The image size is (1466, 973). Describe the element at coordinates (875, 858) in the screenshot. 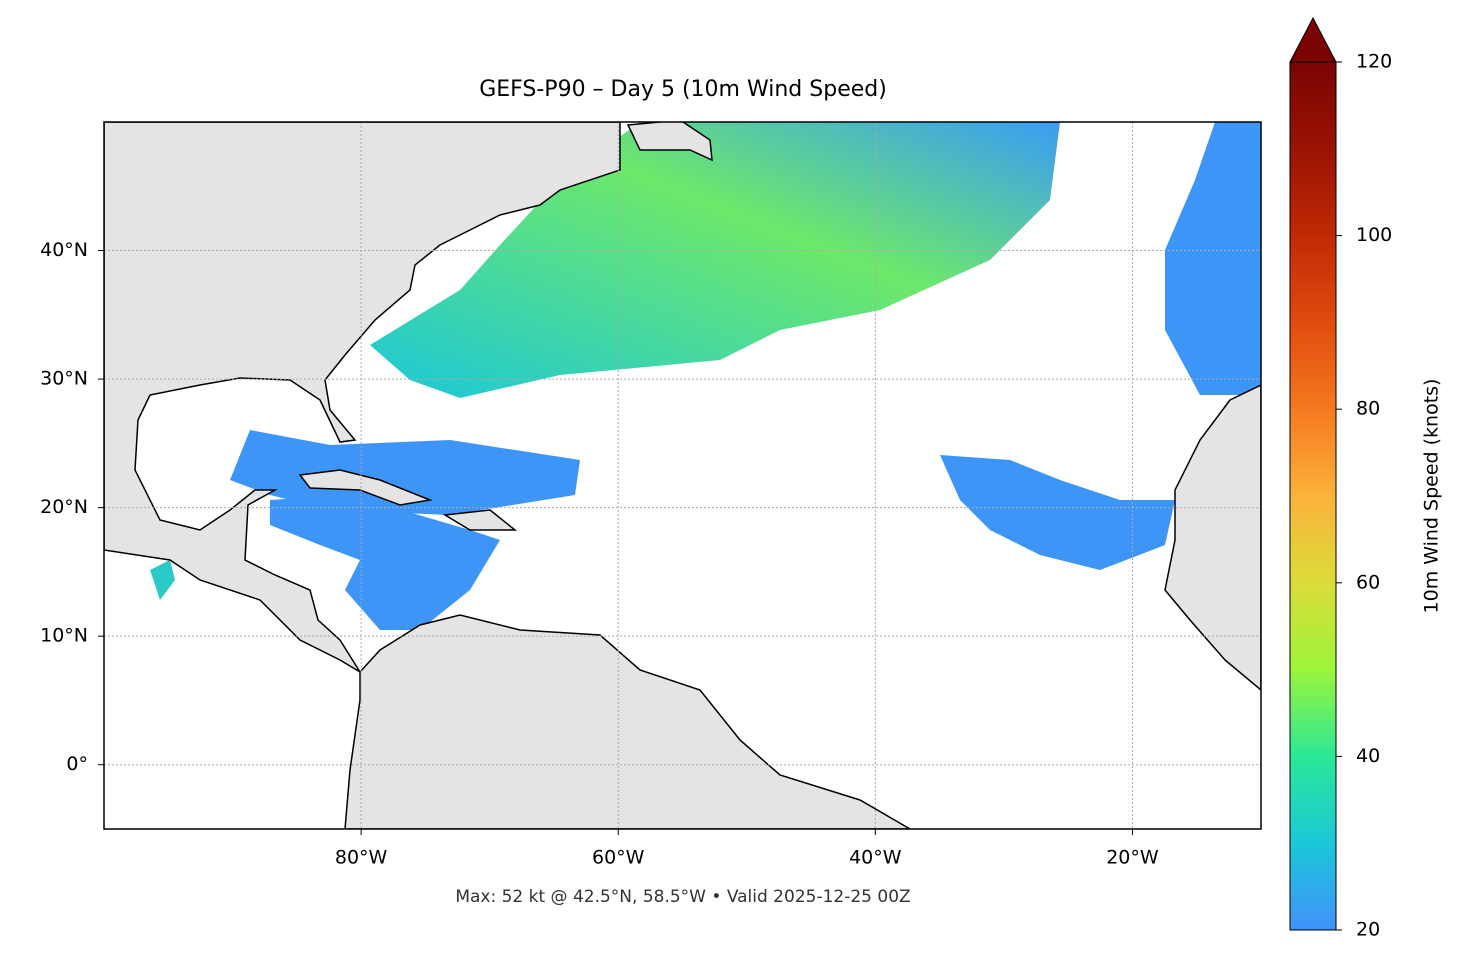

I see `x-tick-label: 40°W` at that location.